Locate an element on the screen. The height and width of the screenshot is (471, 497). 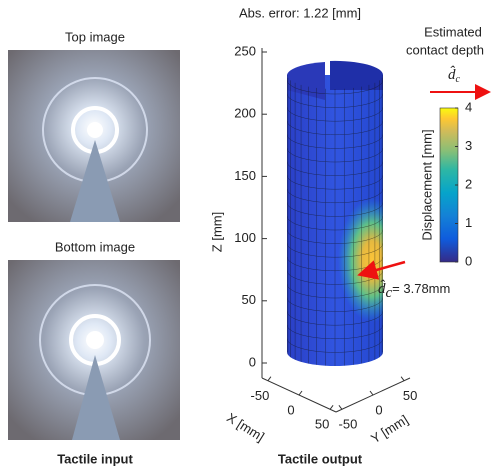
colorbar-tick-label: 0 is located at coordinates (468, 260).